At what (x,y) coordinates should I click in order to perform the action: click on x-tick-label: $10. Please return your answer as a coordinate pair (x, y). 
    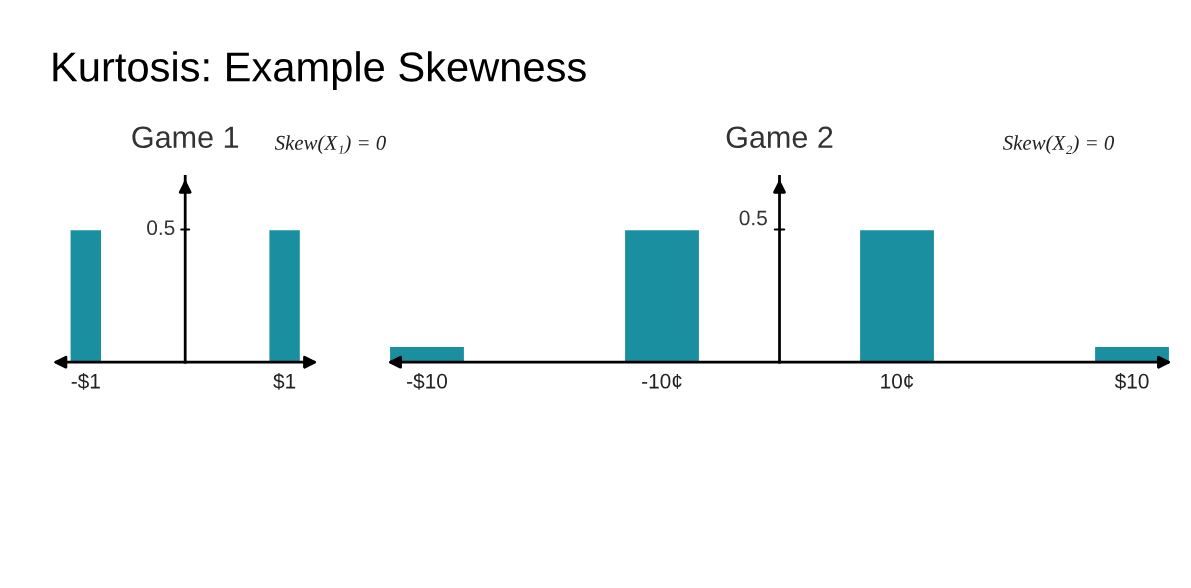
    Looking at the image, I should click on (1131, 381).